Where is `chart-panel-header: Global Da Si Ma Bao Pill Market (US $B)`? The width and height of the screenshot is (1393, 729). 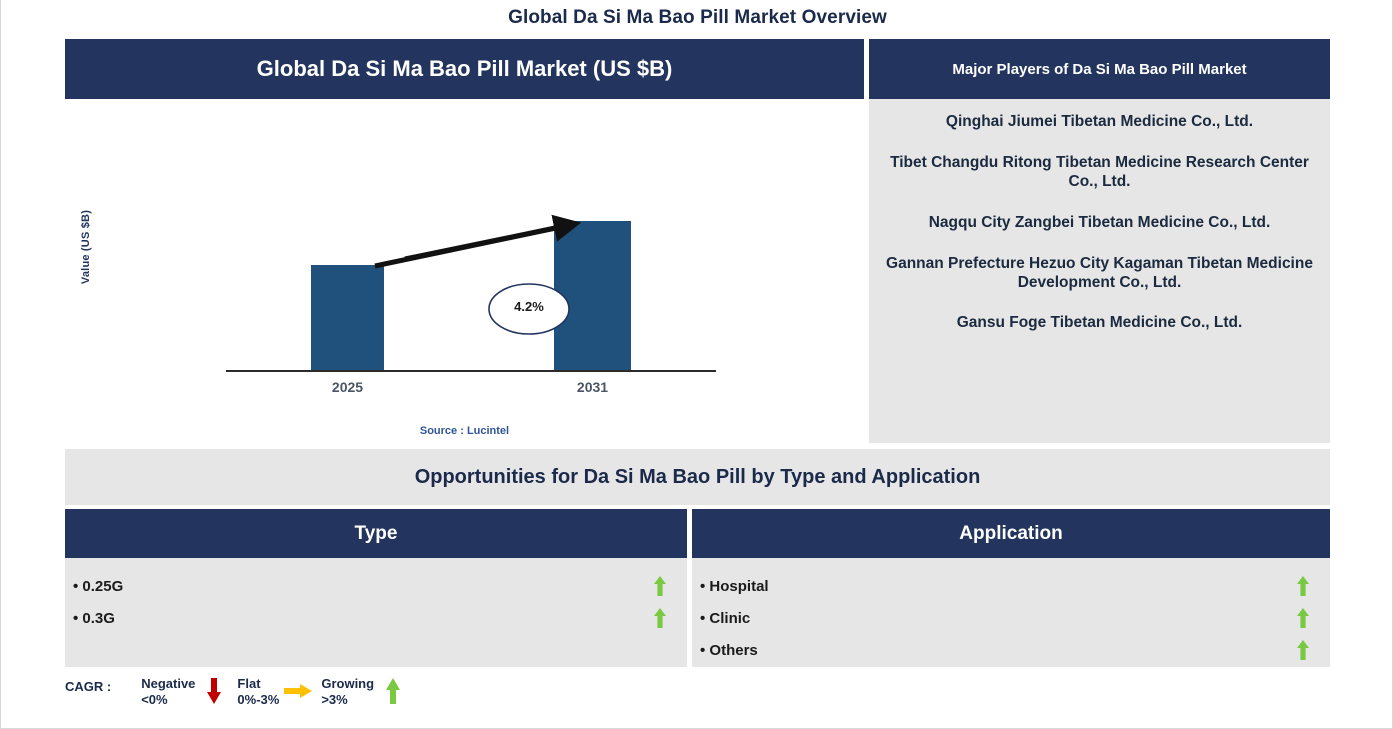
chart-panel-header: Global Da Si Ma Bao Pill Market (US $B) is located at coordinates (464, 69).